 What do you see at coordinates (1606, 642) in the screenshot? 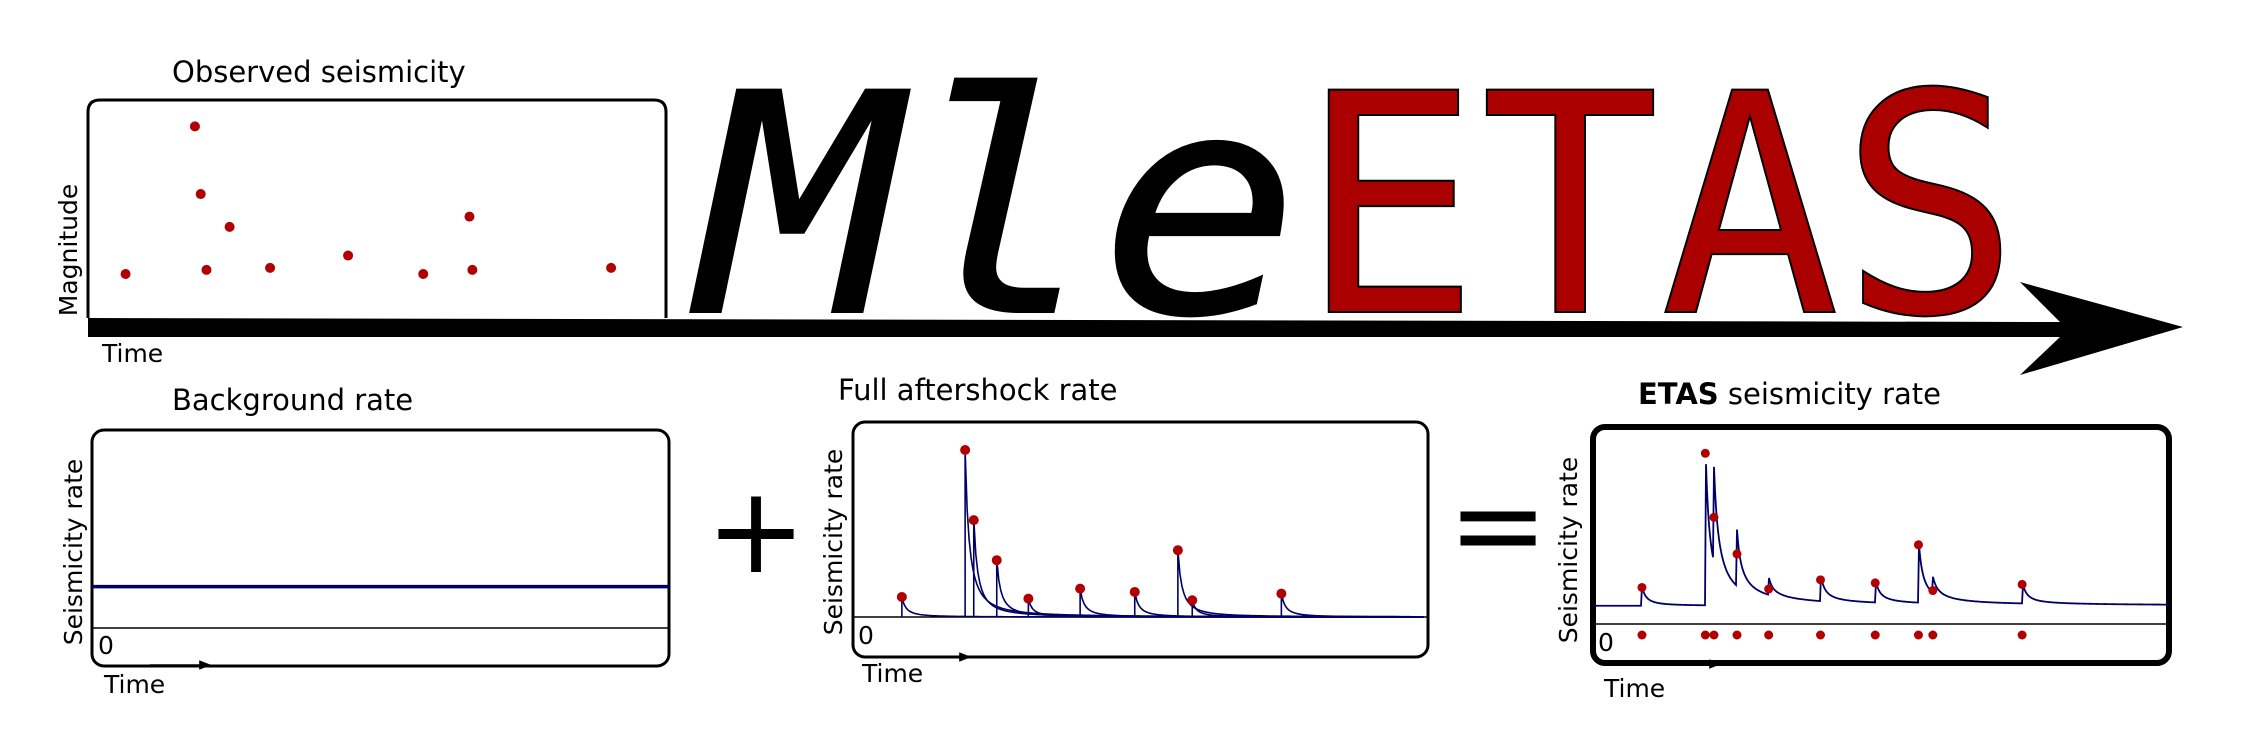
I see `etas-zero-label: 0` at bounding box center [1606, 642].